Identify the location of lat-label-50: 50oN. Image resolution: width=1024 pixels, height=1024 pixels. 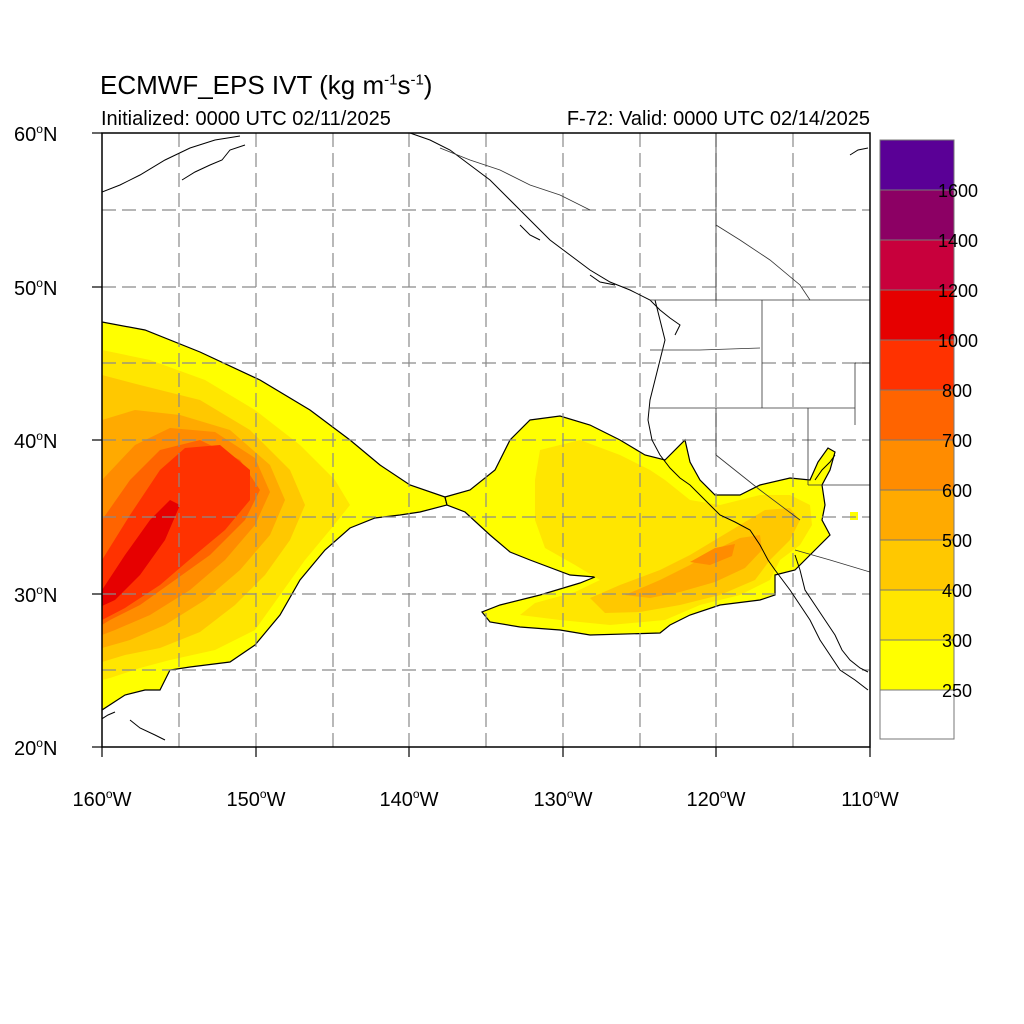
(35, 288).